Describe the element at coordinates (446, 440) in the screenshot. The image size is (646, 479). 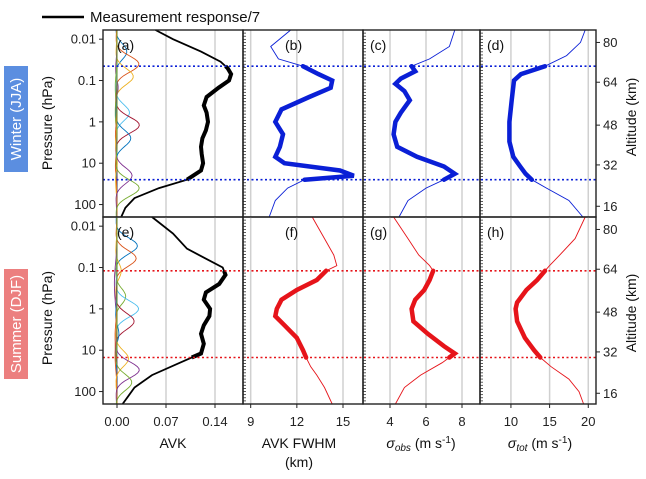
I see `sigma-obs-exp: -1` at that location.